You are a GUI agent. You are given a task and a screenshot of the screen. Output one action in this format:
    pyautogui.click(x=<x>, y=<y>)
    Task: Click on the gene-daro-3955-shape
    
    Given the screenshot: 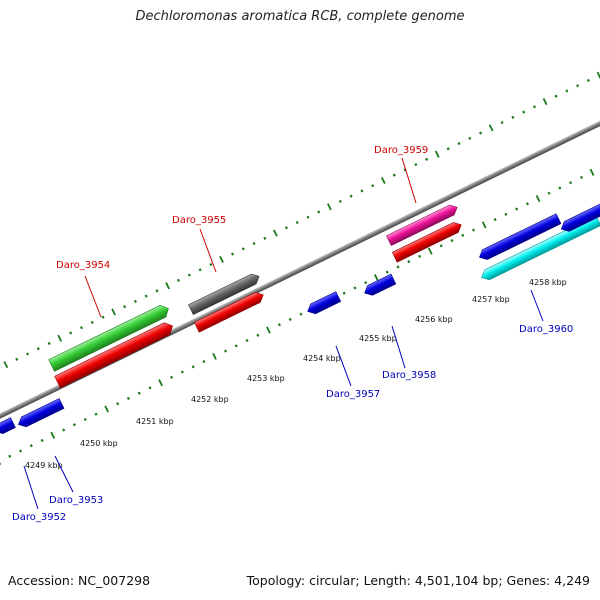 What is the action you would take?
    pyautogui.click(x=224, y=294)
    